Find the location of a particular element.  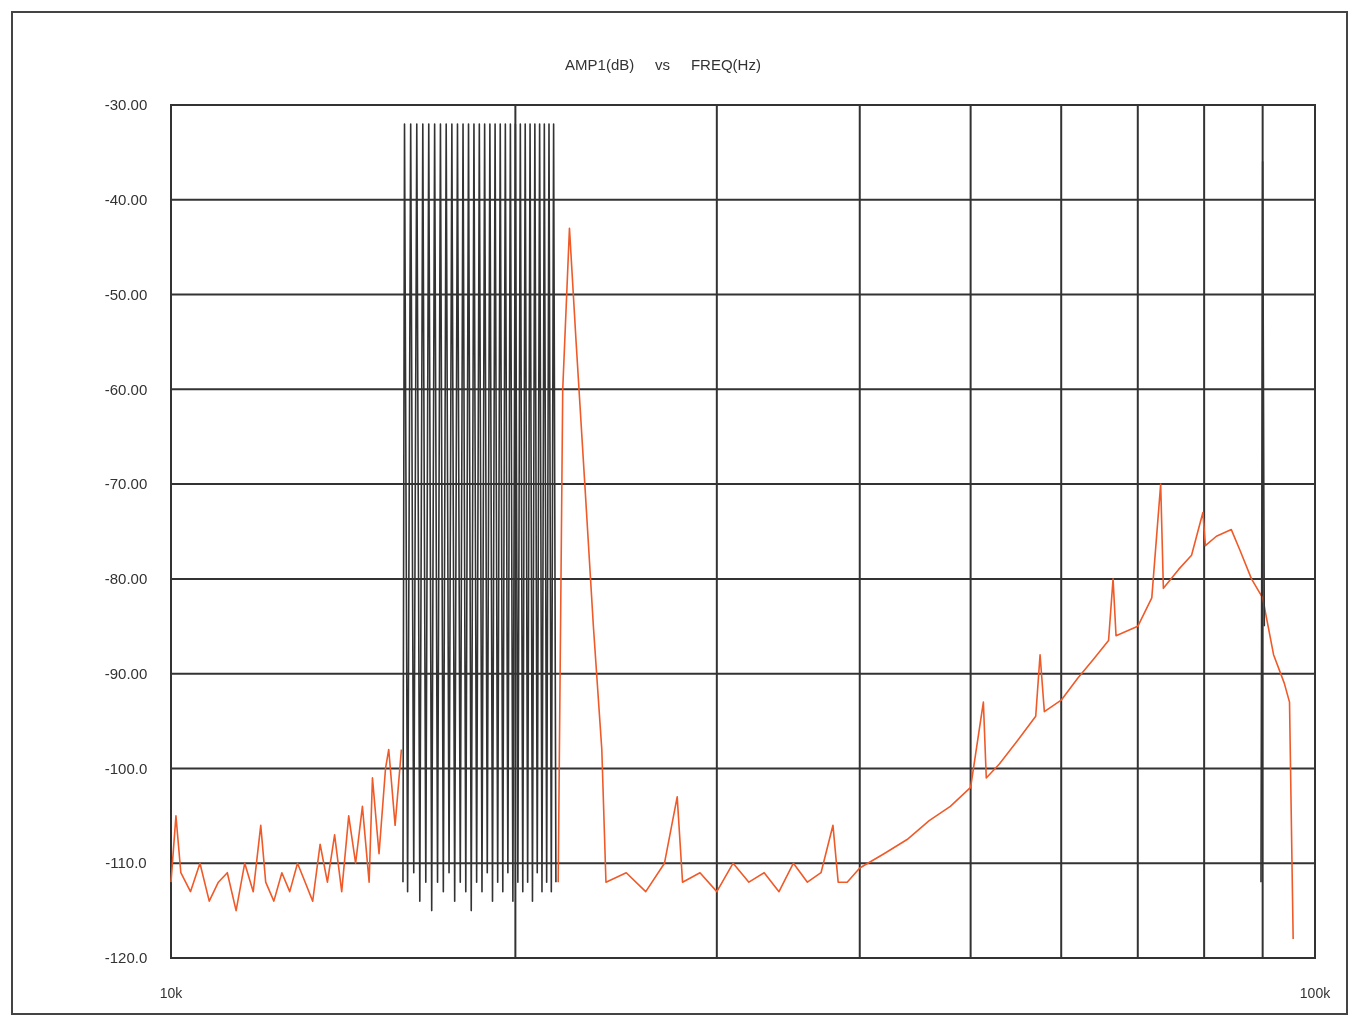

y-tick-label: -70.00 is located at coordinates (126, 484).